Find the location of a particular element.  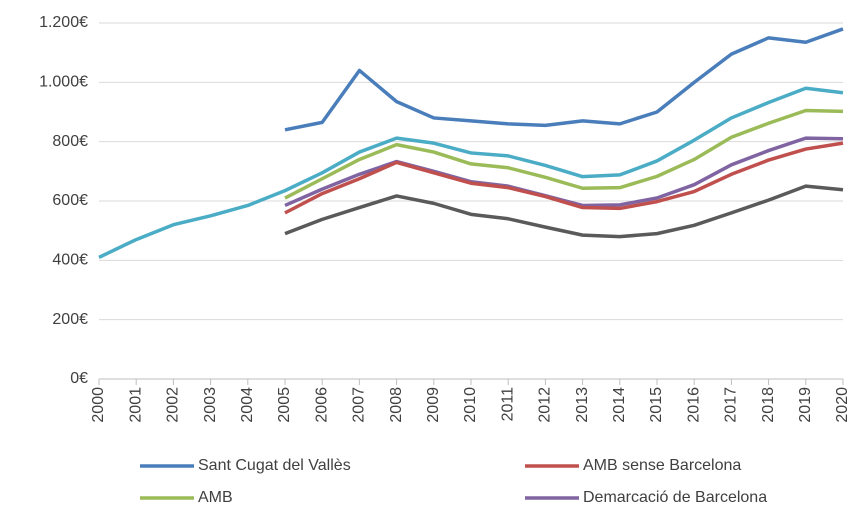

x-tick-label: 2008 is located at coordinates (396, 405).